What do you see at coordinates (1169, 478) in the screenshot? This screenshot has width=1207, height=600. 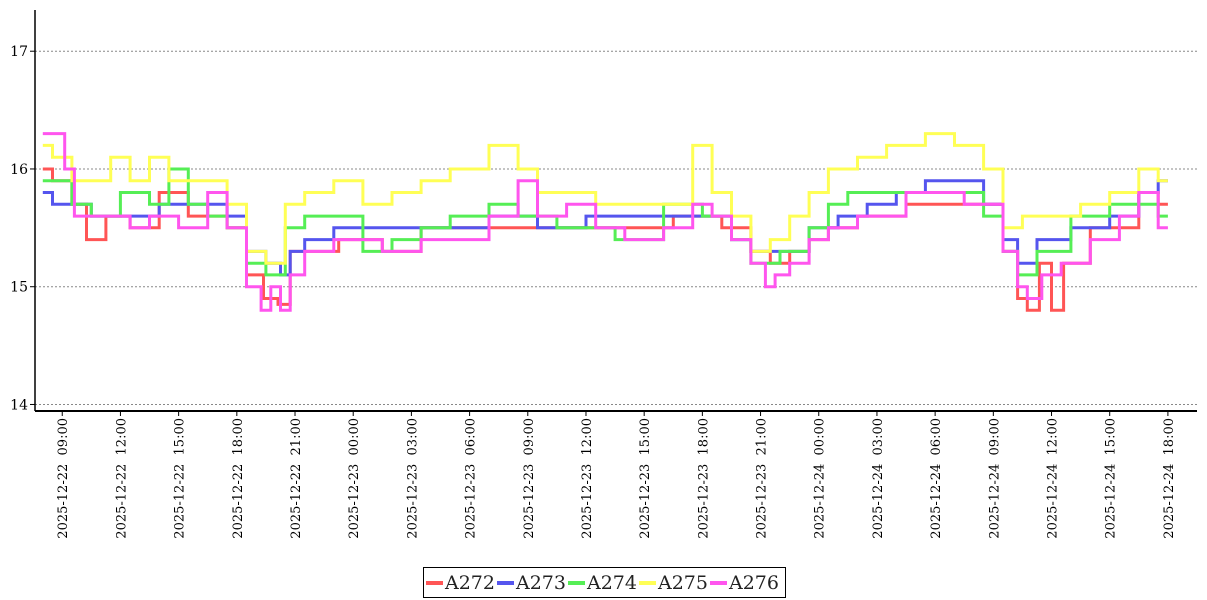 I see `x-tick-label: 2025-12-24 18:00` at bounding box center [1169, 478].